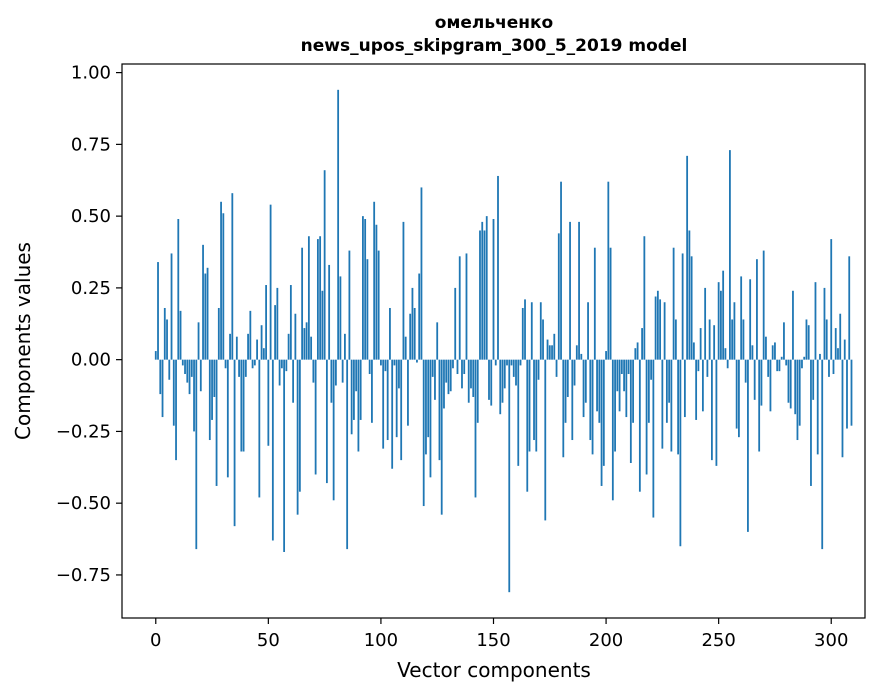 Image resolution: width=880 pixels, height=696 pixels. I want to click on y-tick-label: 0.75, so click(91, 144).